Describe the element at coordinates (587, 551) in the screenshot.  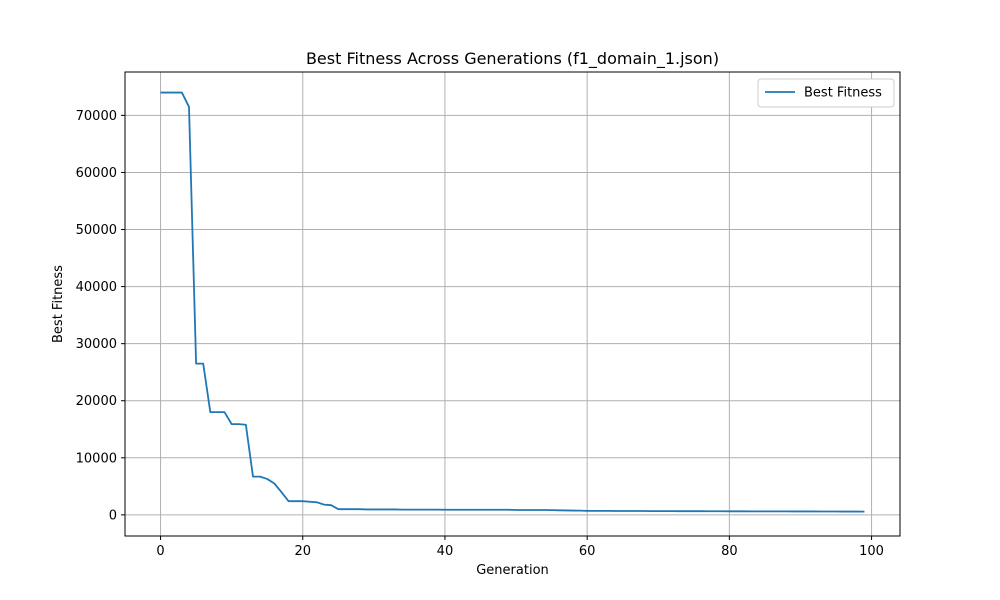
I see `x-tick-label: 60` at that location.